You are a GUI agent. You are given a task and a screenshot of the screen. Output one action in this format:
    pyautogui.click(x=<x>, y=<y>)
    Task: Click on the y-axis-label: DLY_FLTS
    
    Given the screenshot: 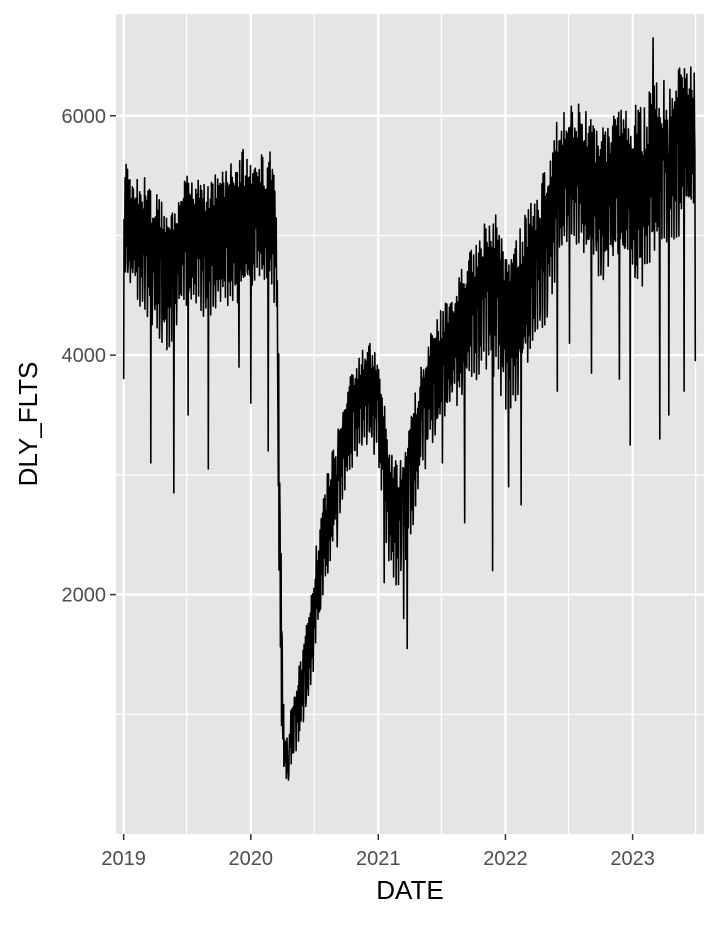 What is the action you would take?
    pyautogui.click(x=28, y=424)
    